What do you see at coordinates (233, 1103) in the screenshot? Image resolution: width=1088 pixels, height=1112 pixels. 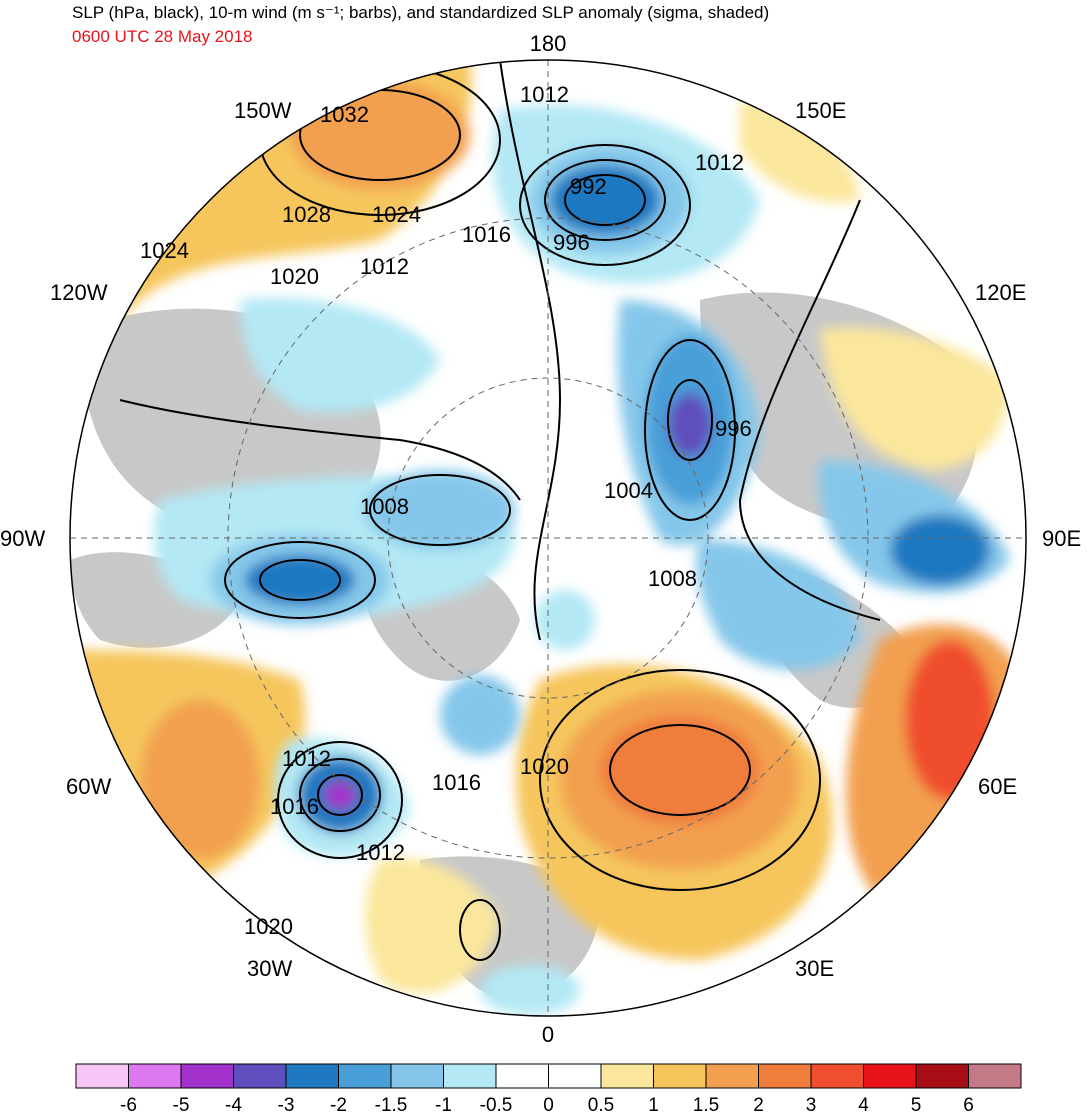 I see `colorbar-tick-label: -4` at bounding box center [233, 1103].